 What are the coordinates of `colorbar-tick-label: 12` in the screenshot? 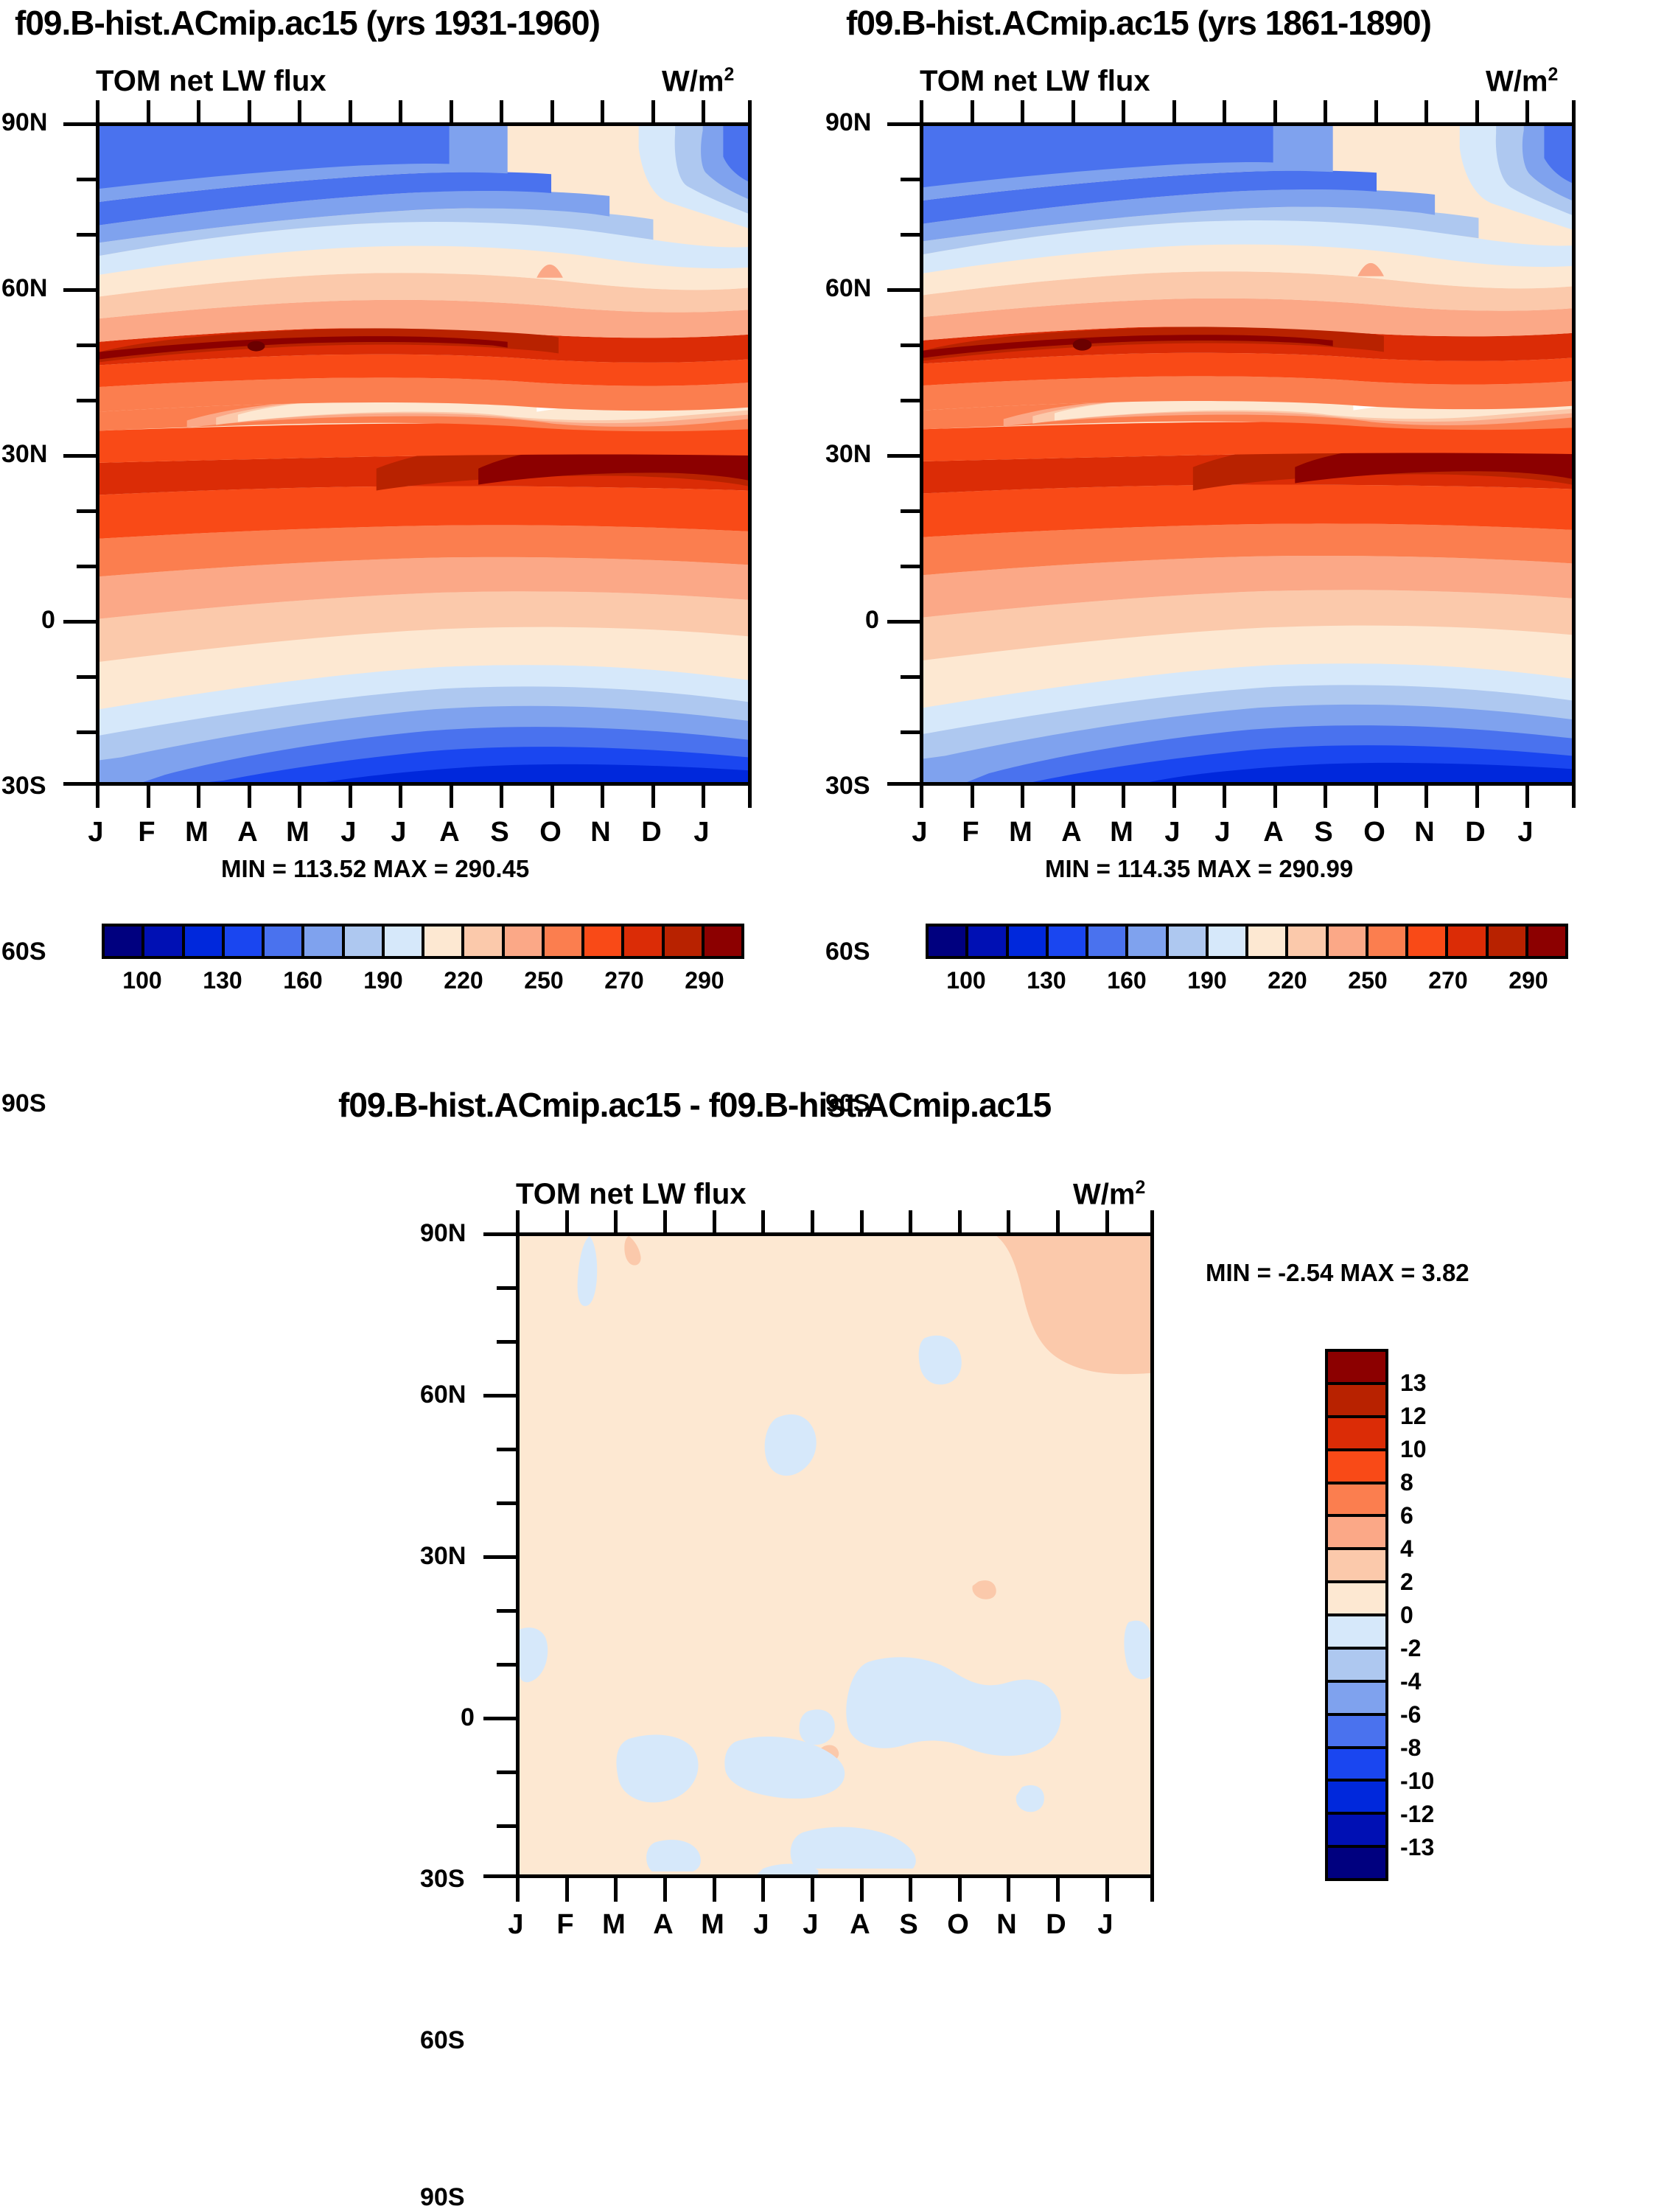 It's located at (1413, 1416).